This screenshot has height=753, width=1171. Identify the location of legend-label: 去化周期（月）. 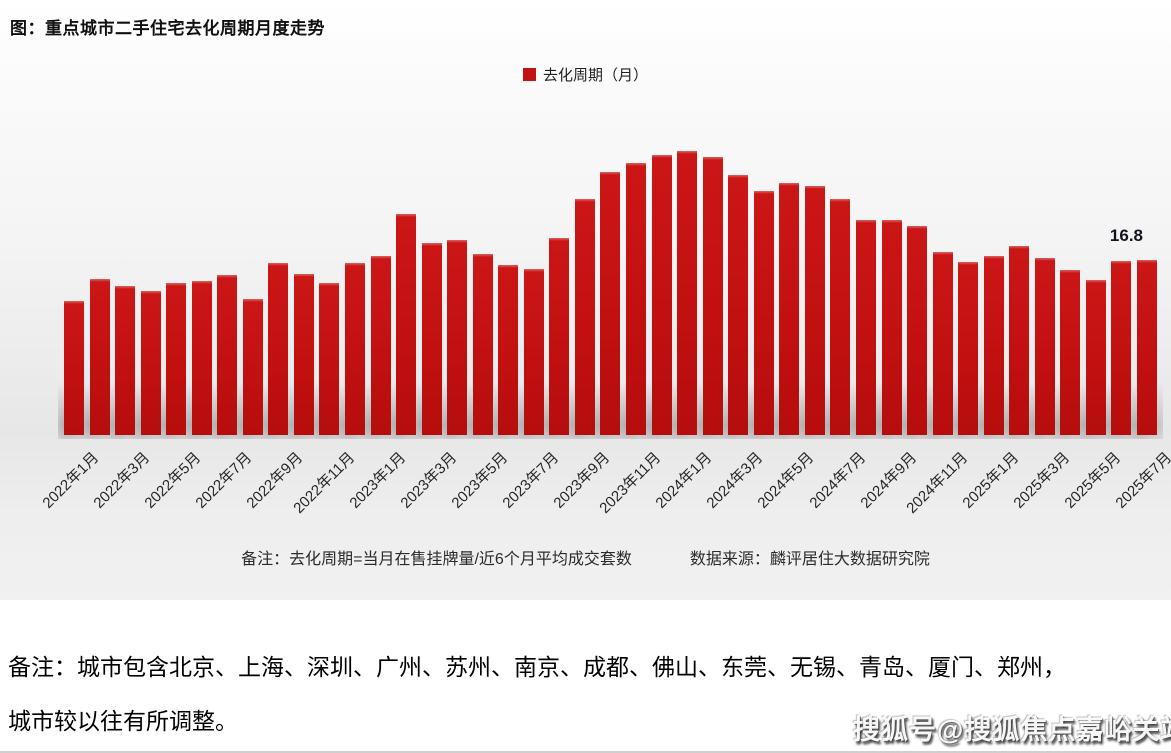
(595, 75).